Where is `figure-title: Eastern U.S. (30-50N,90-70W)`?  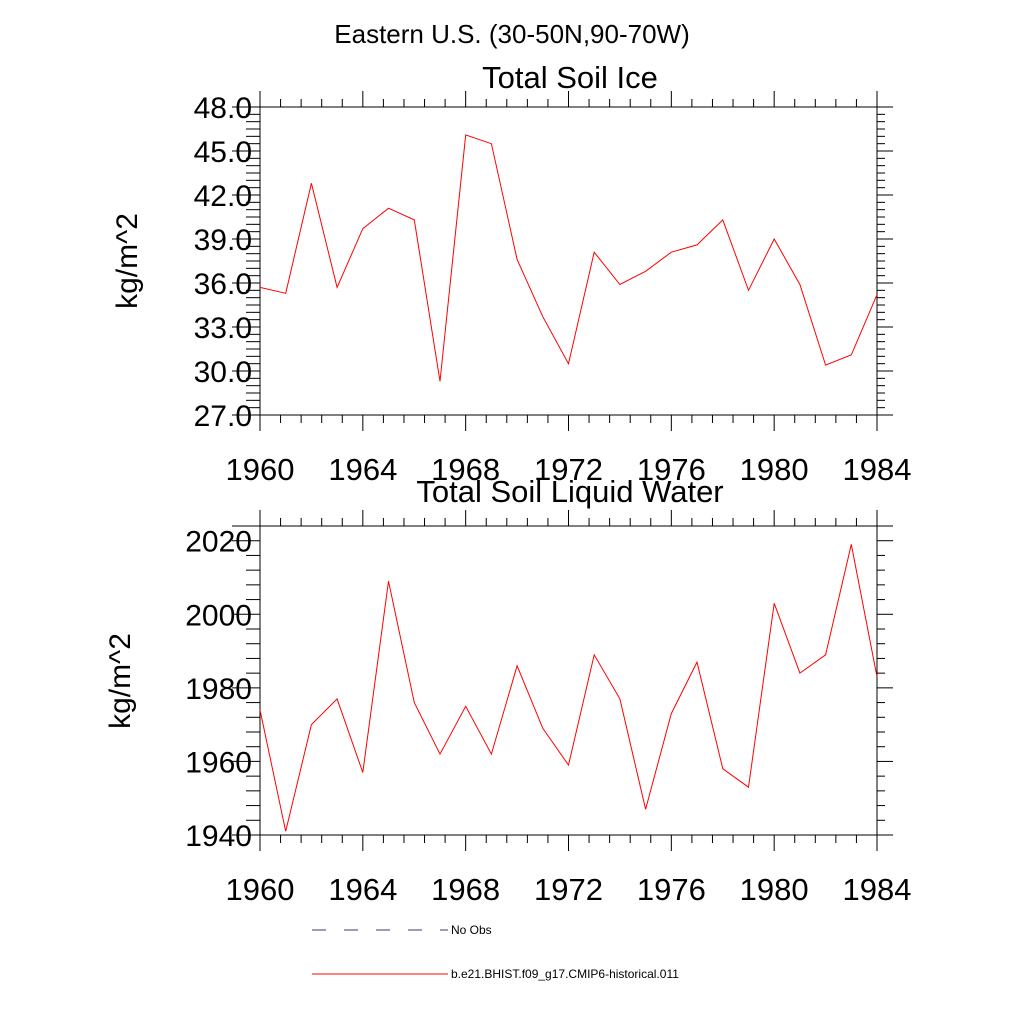
figure-title: Eastern U.S. (30-50N,90-70W) is located at coordinates (511, 34).